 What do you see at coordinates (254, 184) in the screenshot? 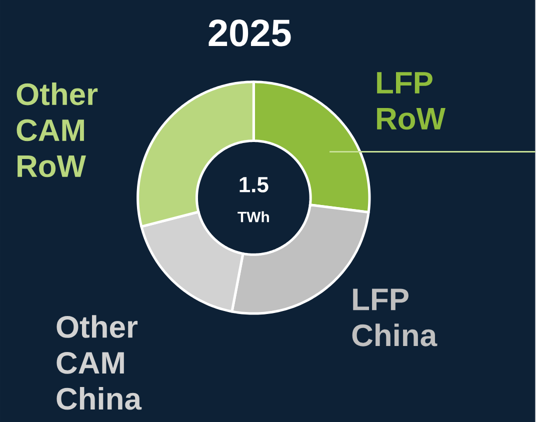
I see `text: 1.5` at bounding box center [254, 184].